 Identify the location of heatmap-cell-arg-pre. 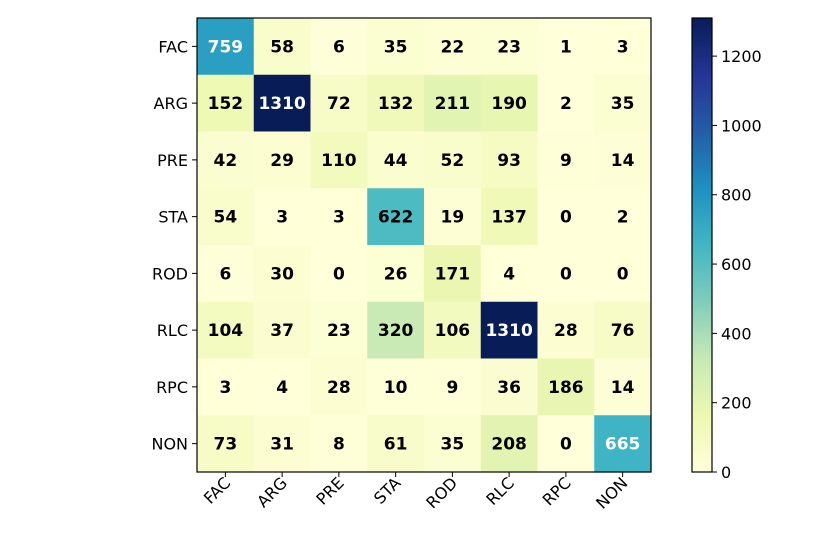
(339, 103).